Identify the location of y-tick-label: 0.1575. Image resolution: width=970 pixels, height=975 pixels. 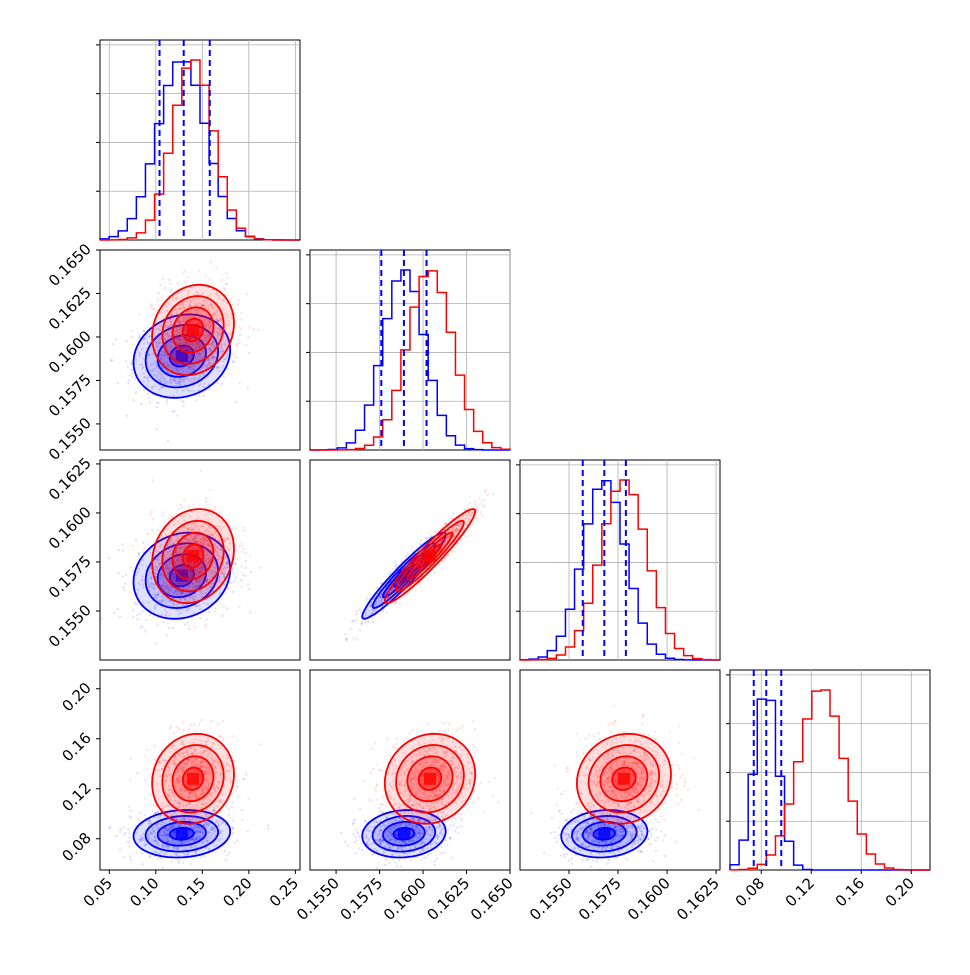
(70, 577).